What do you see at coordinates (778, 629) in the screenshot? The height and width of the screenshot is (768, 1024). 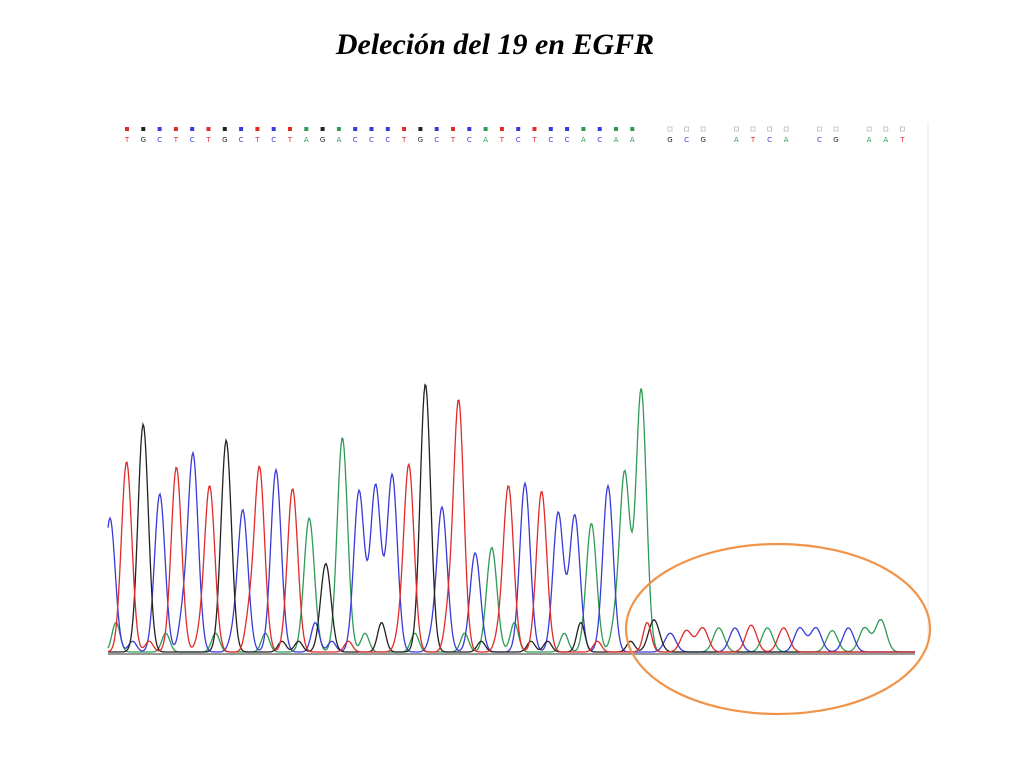 I see `deletion-highlight-ellipse` at bounding box center [778, 629].